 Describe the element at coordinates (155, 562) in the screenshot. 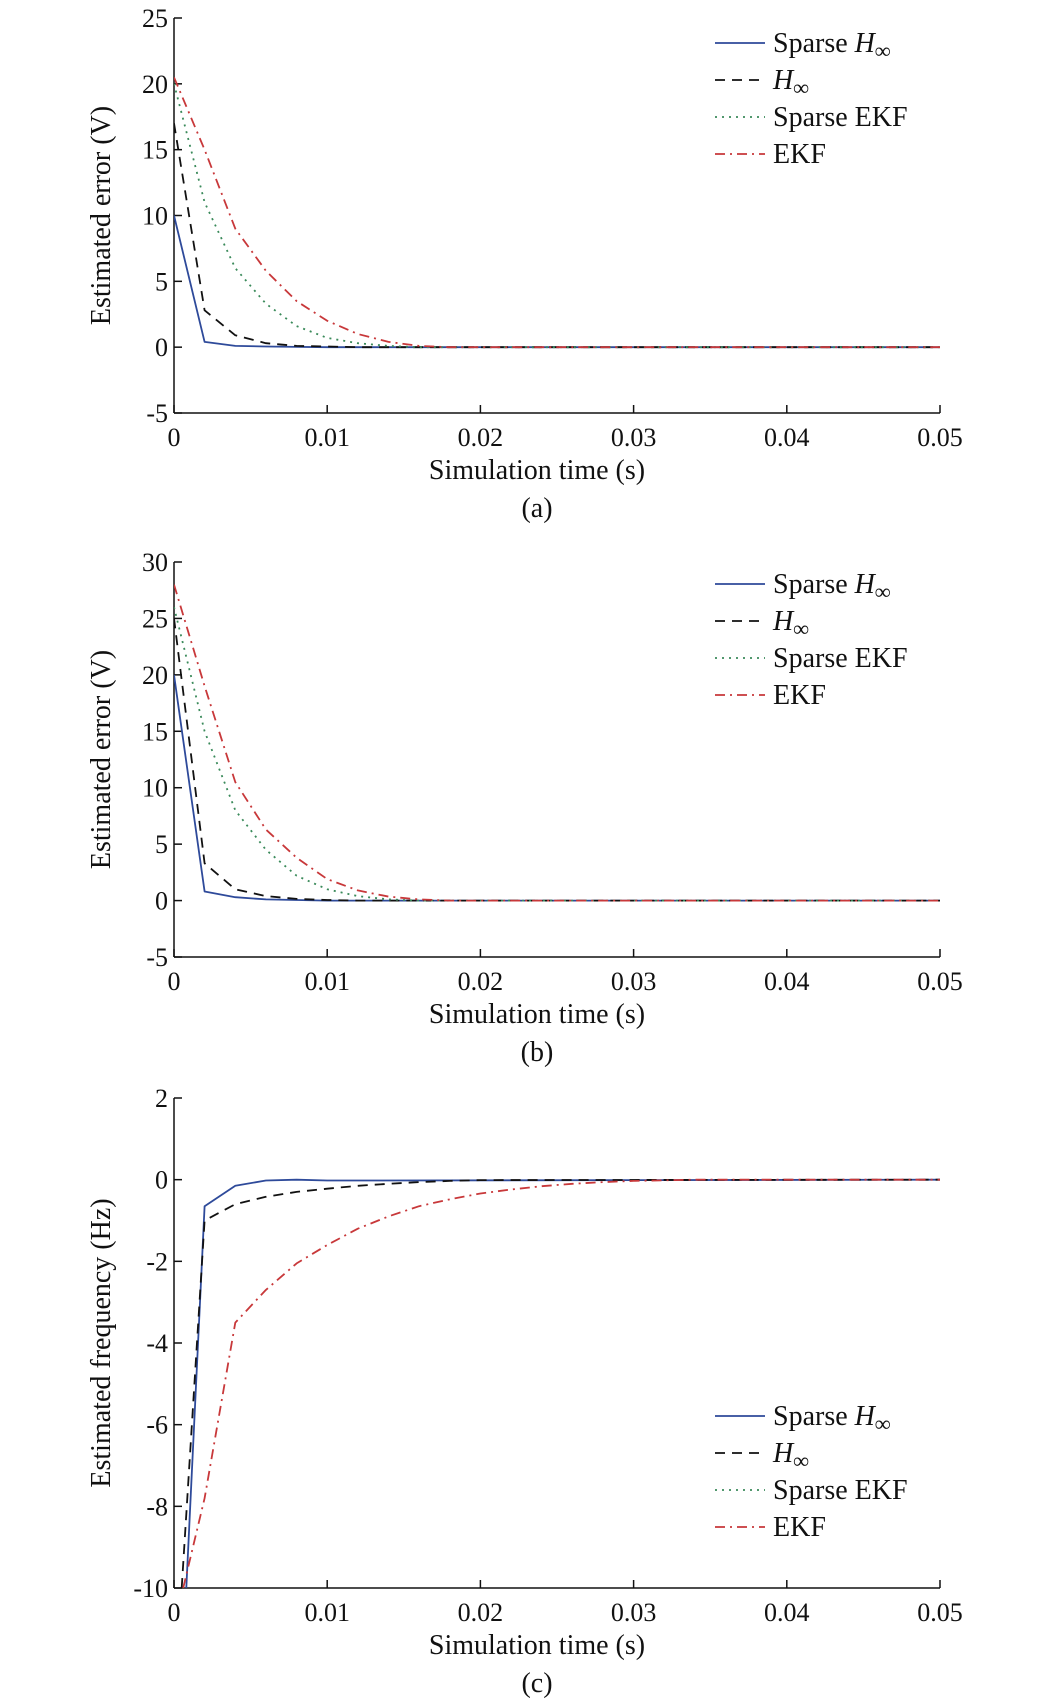

I see `y-tick-label: 30` at that location.